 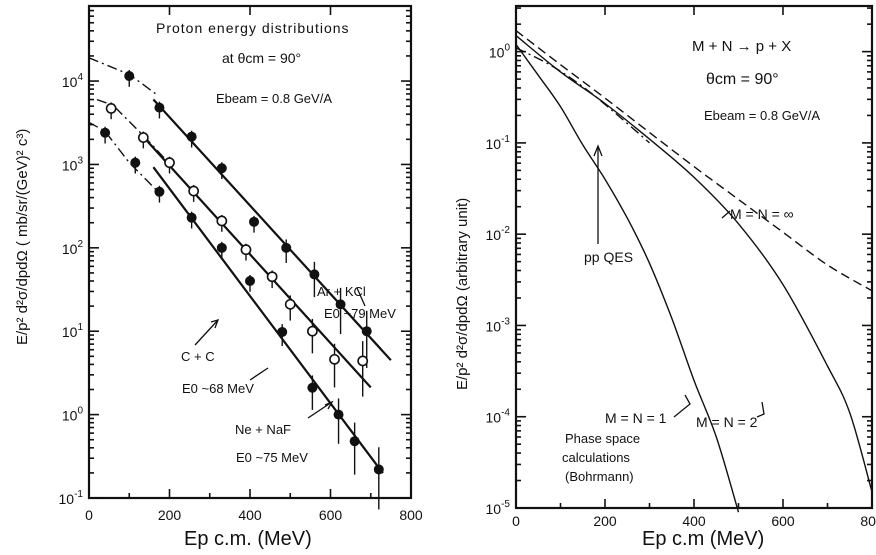 I want to click on left-y-tick-label: 10², so click(x=73, y=248).